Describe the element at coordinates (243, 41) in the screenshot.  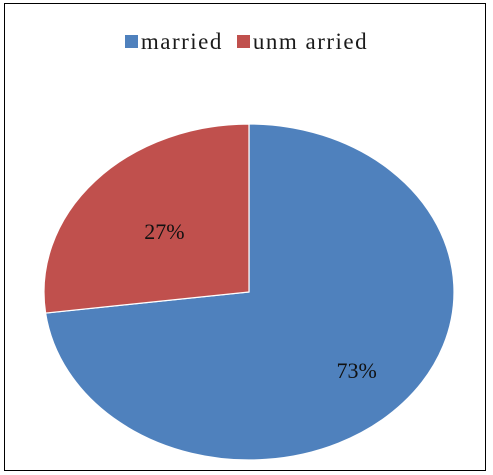
I see `legend-swatch-unmarried` at that location.